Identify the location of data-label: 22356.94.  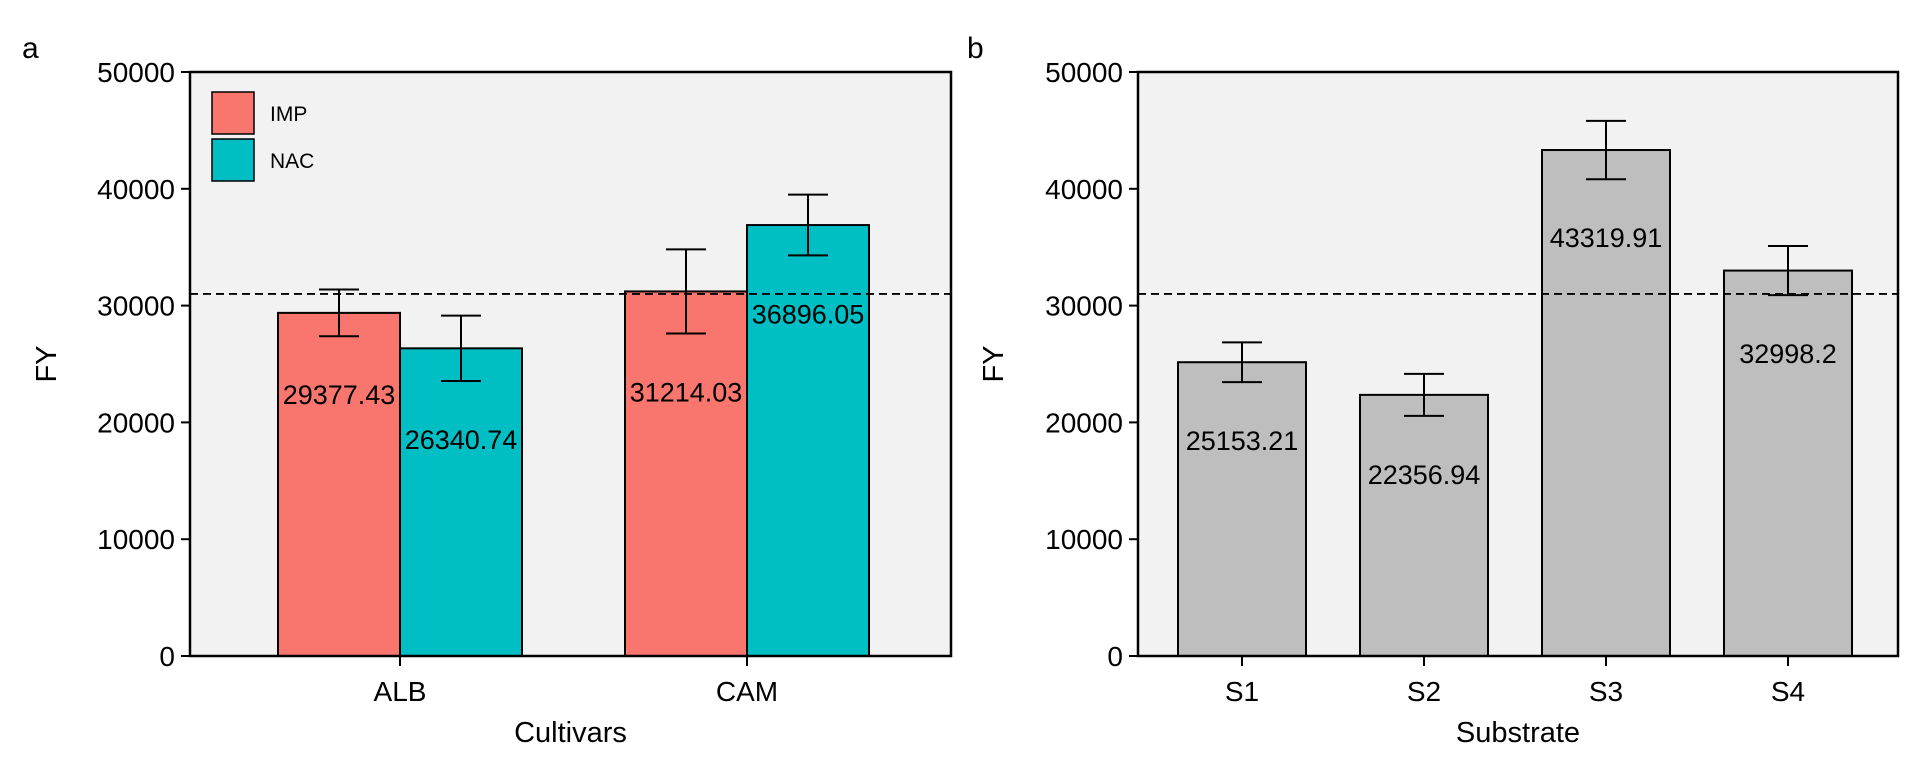
(1424, 475).